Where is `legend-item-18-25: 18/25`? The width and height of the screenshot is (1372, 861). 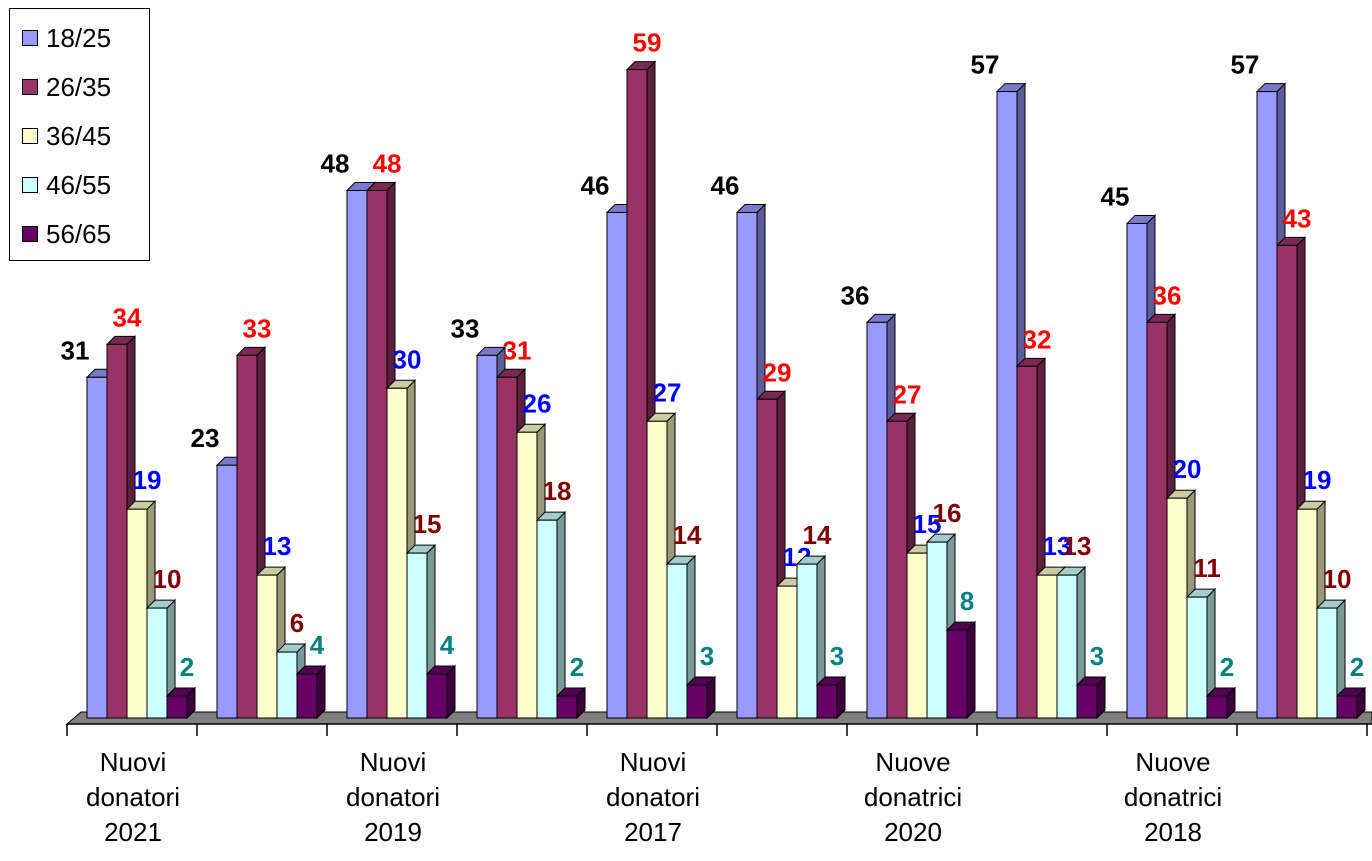 legend-item-18-25: 18/25 is located at coordinates (66, 38).